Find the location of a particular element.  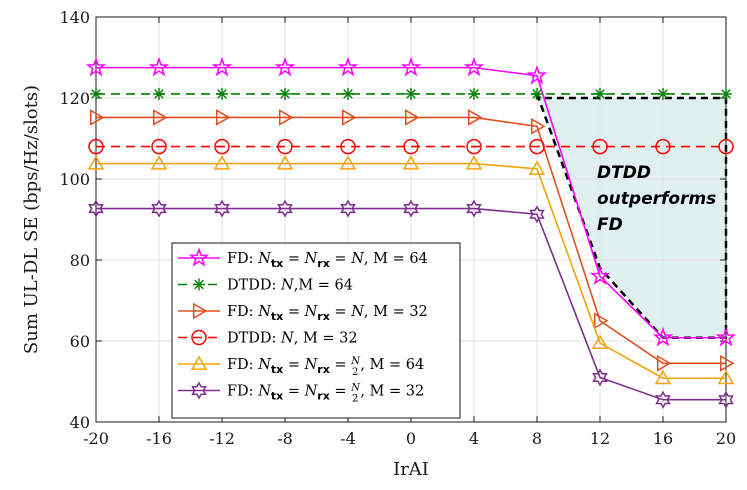

x-tick-label: -20 is located at coordinates (96, 438).